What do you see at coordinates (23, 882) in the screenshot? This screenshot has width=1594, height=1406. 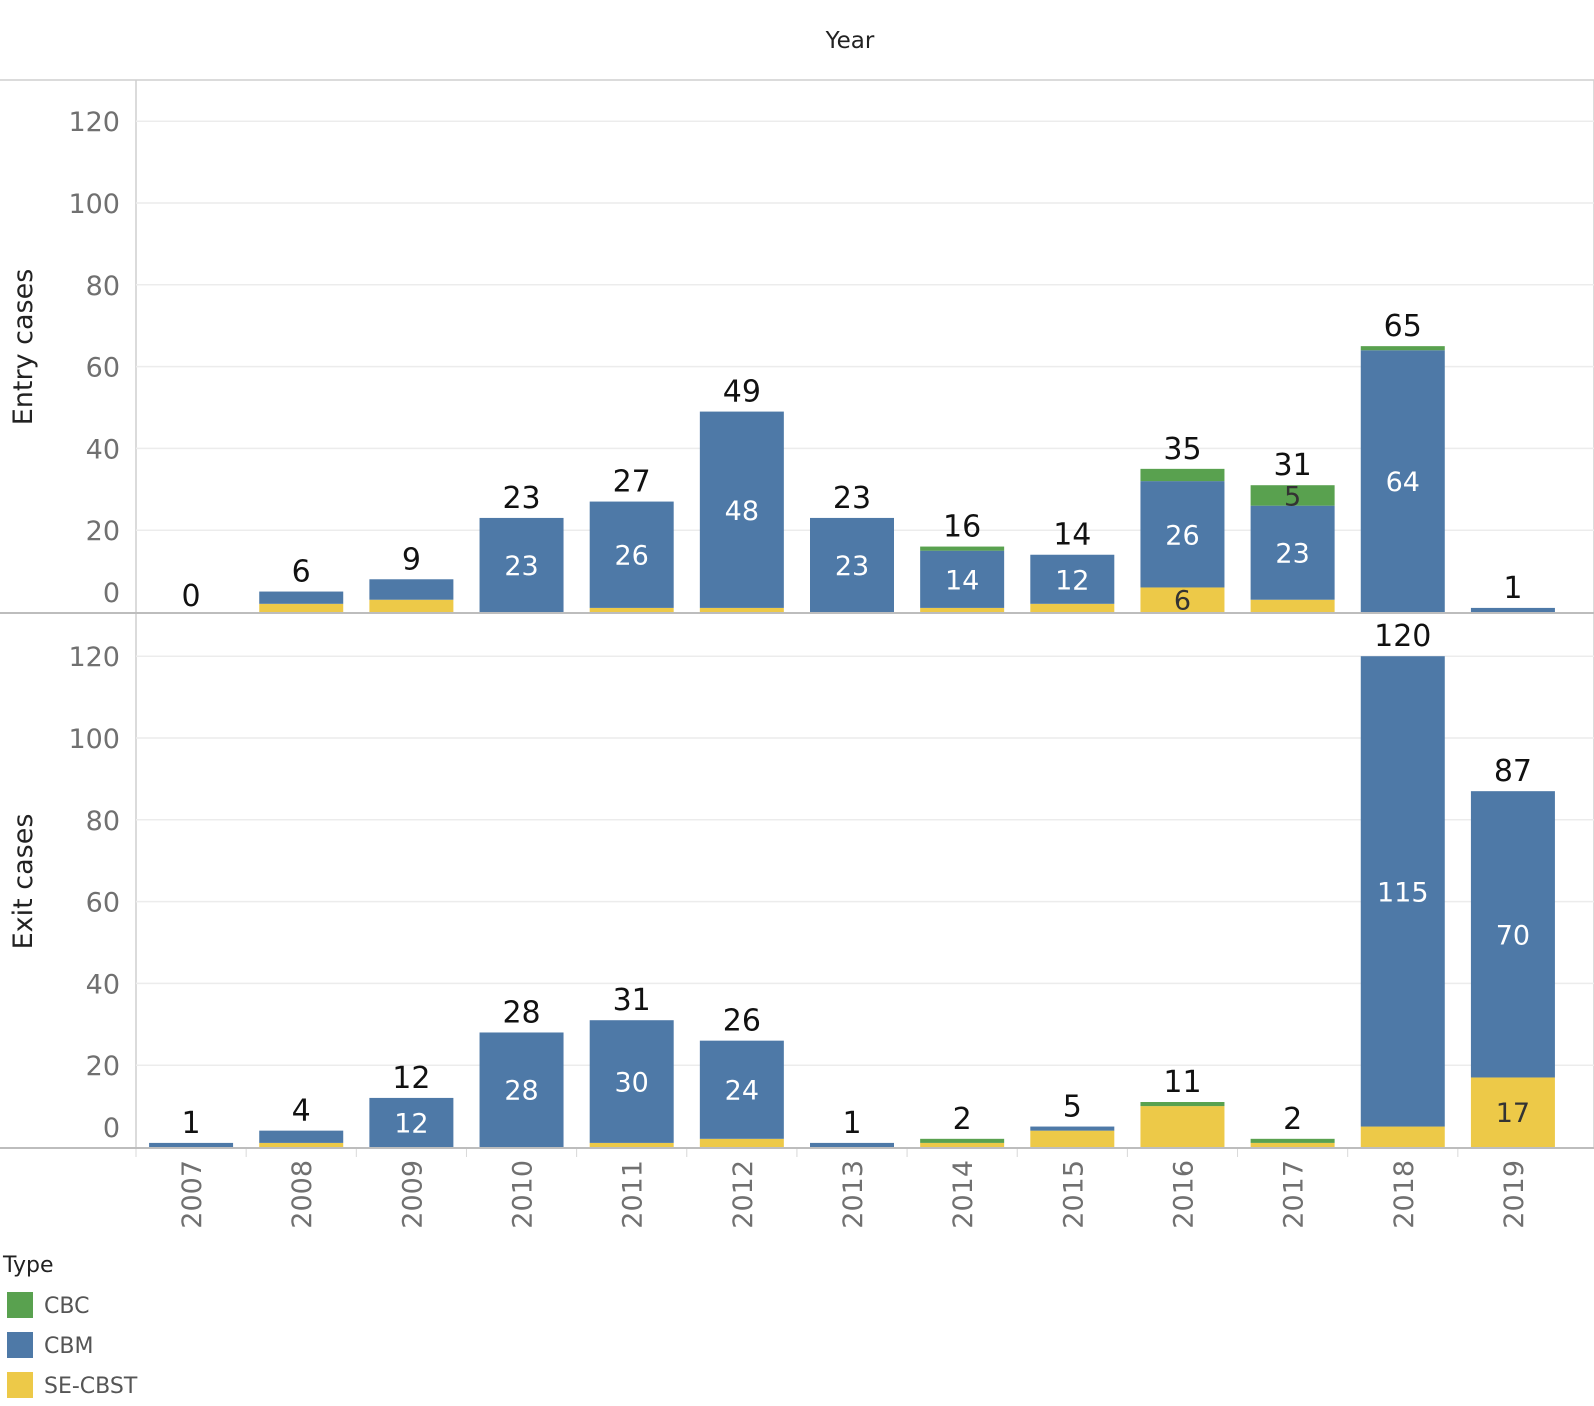 I see `y-axis-title: Exit cases` at bounding box center [23, 882].